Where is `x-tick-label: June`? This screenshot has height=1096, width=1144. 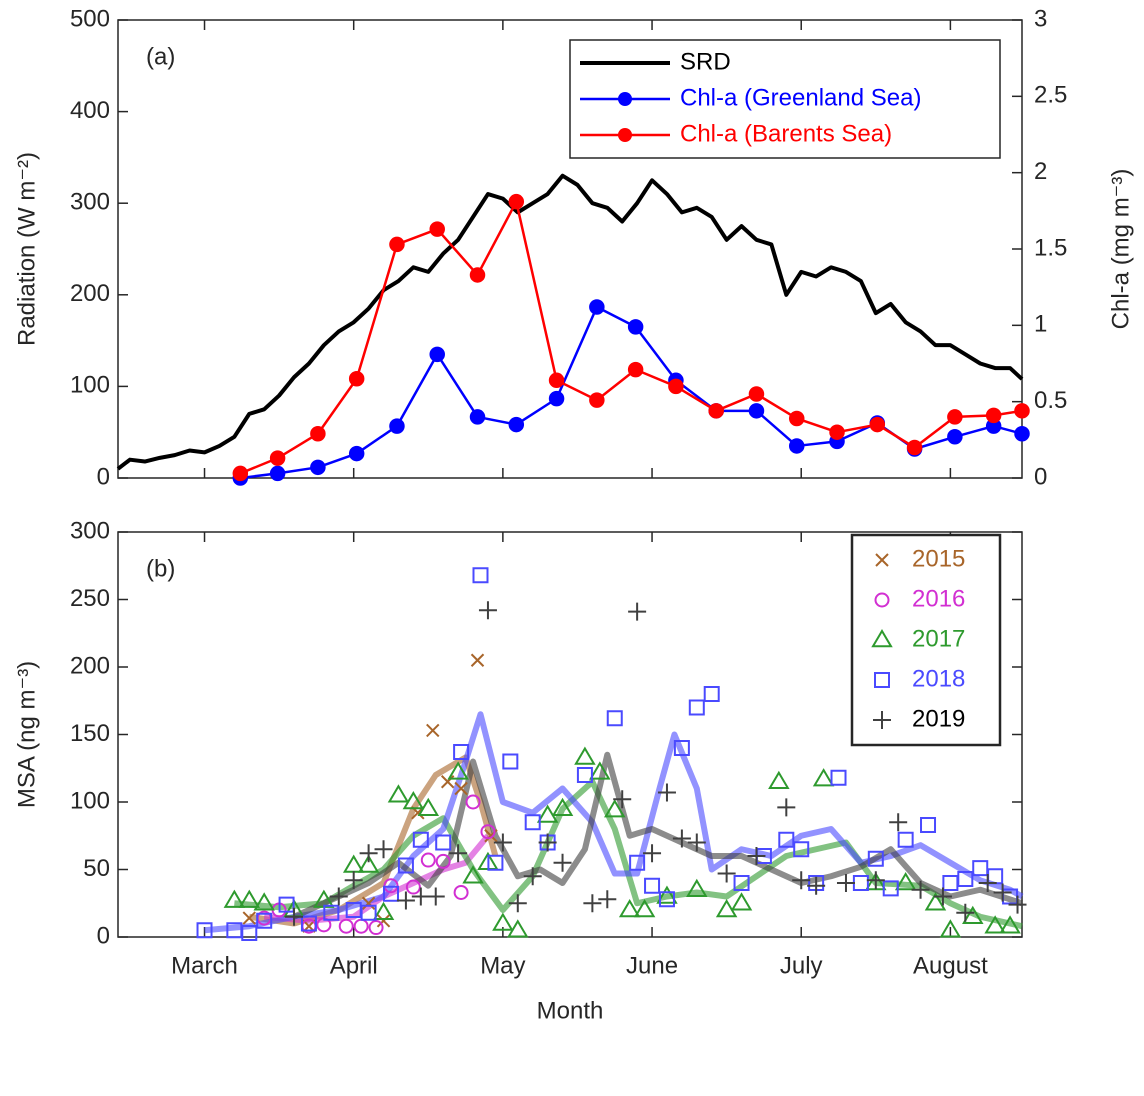
x-tick-label: June is located at coordinates (652, 965).